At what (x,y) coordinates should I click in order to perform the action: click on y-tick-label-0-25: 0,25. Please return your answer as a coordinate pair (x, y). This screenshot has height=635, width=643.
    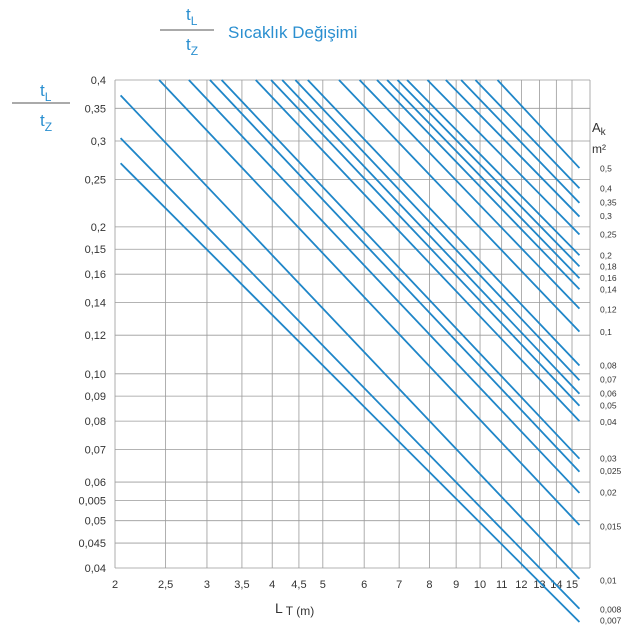
    Looking at the image, I should click on (95, 181).